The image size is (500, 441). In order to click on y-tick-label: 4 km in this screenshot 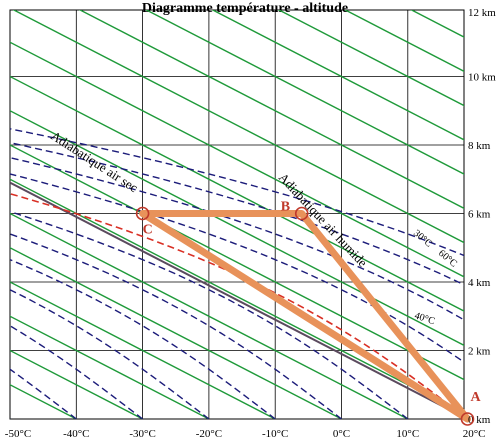, I will do `click(479, 283)`.